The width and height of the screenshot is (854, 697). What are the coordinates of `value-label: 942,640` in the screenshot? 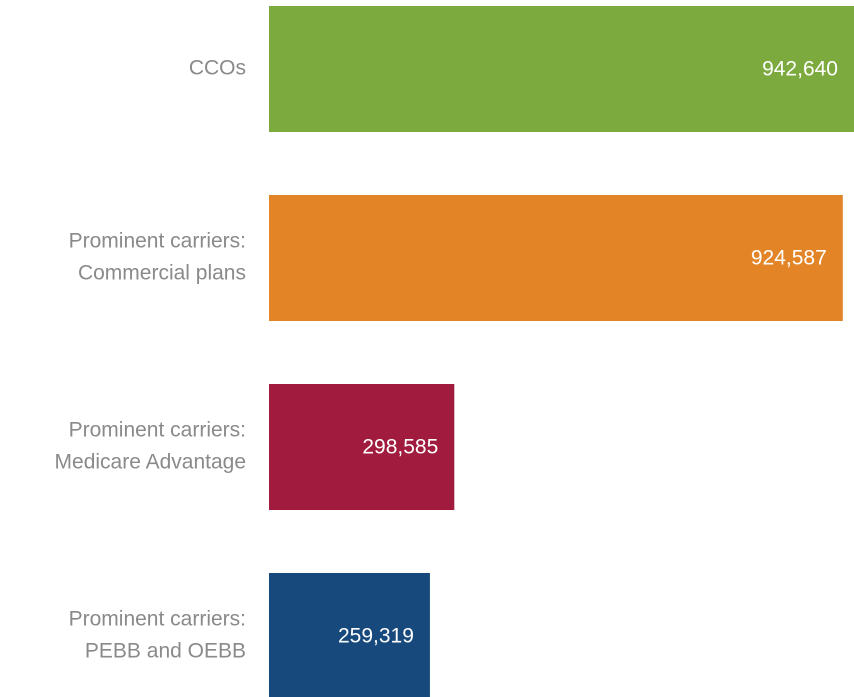 It's located at (800, 69).